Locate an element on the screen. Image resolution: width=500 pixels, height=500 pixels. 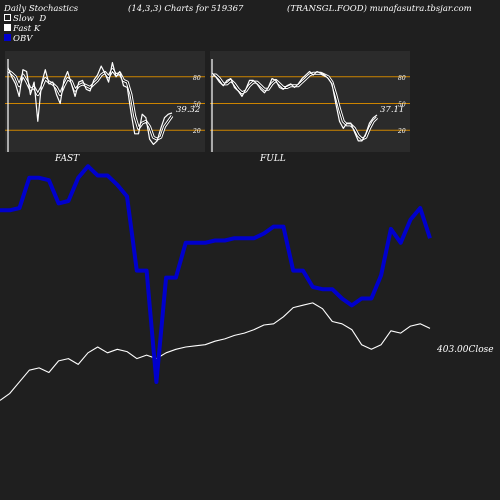
panel-value-full: 37.11 is located at coordinates (392, 110).